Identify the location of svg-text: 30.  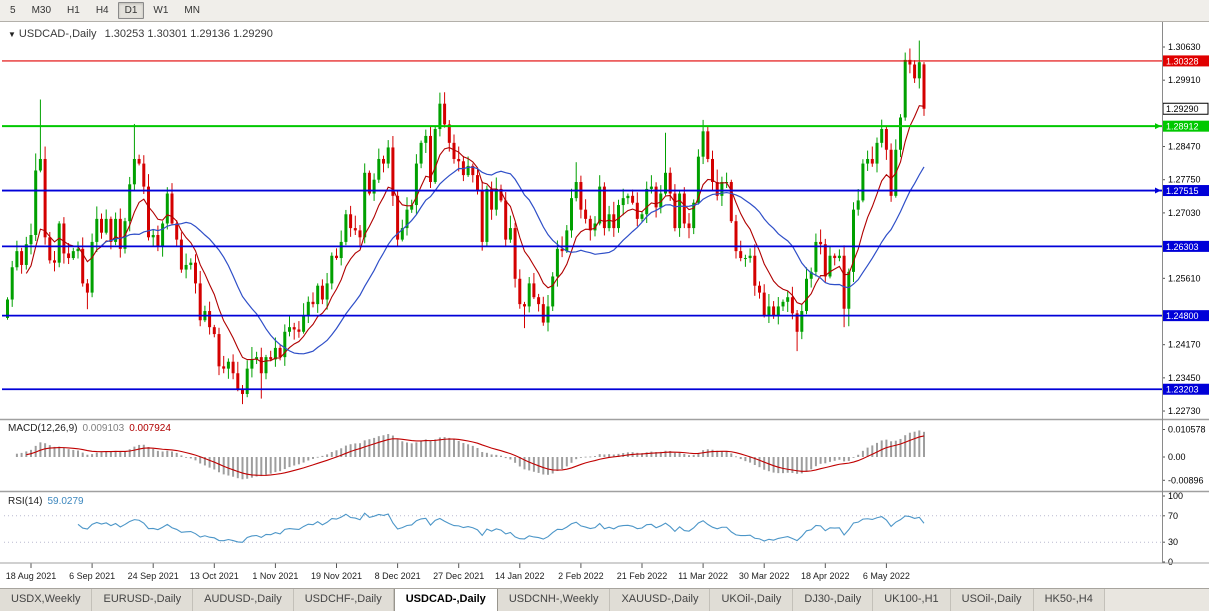
(1173, 542).